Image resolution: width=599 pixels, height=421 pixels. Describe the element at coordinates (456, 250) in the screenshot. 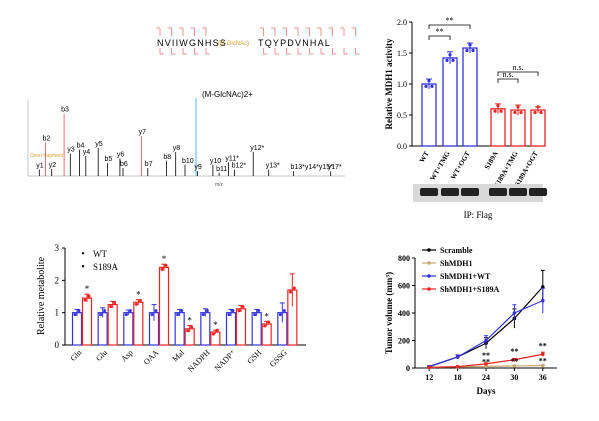

I see `legend-label: Scramble` at that location.